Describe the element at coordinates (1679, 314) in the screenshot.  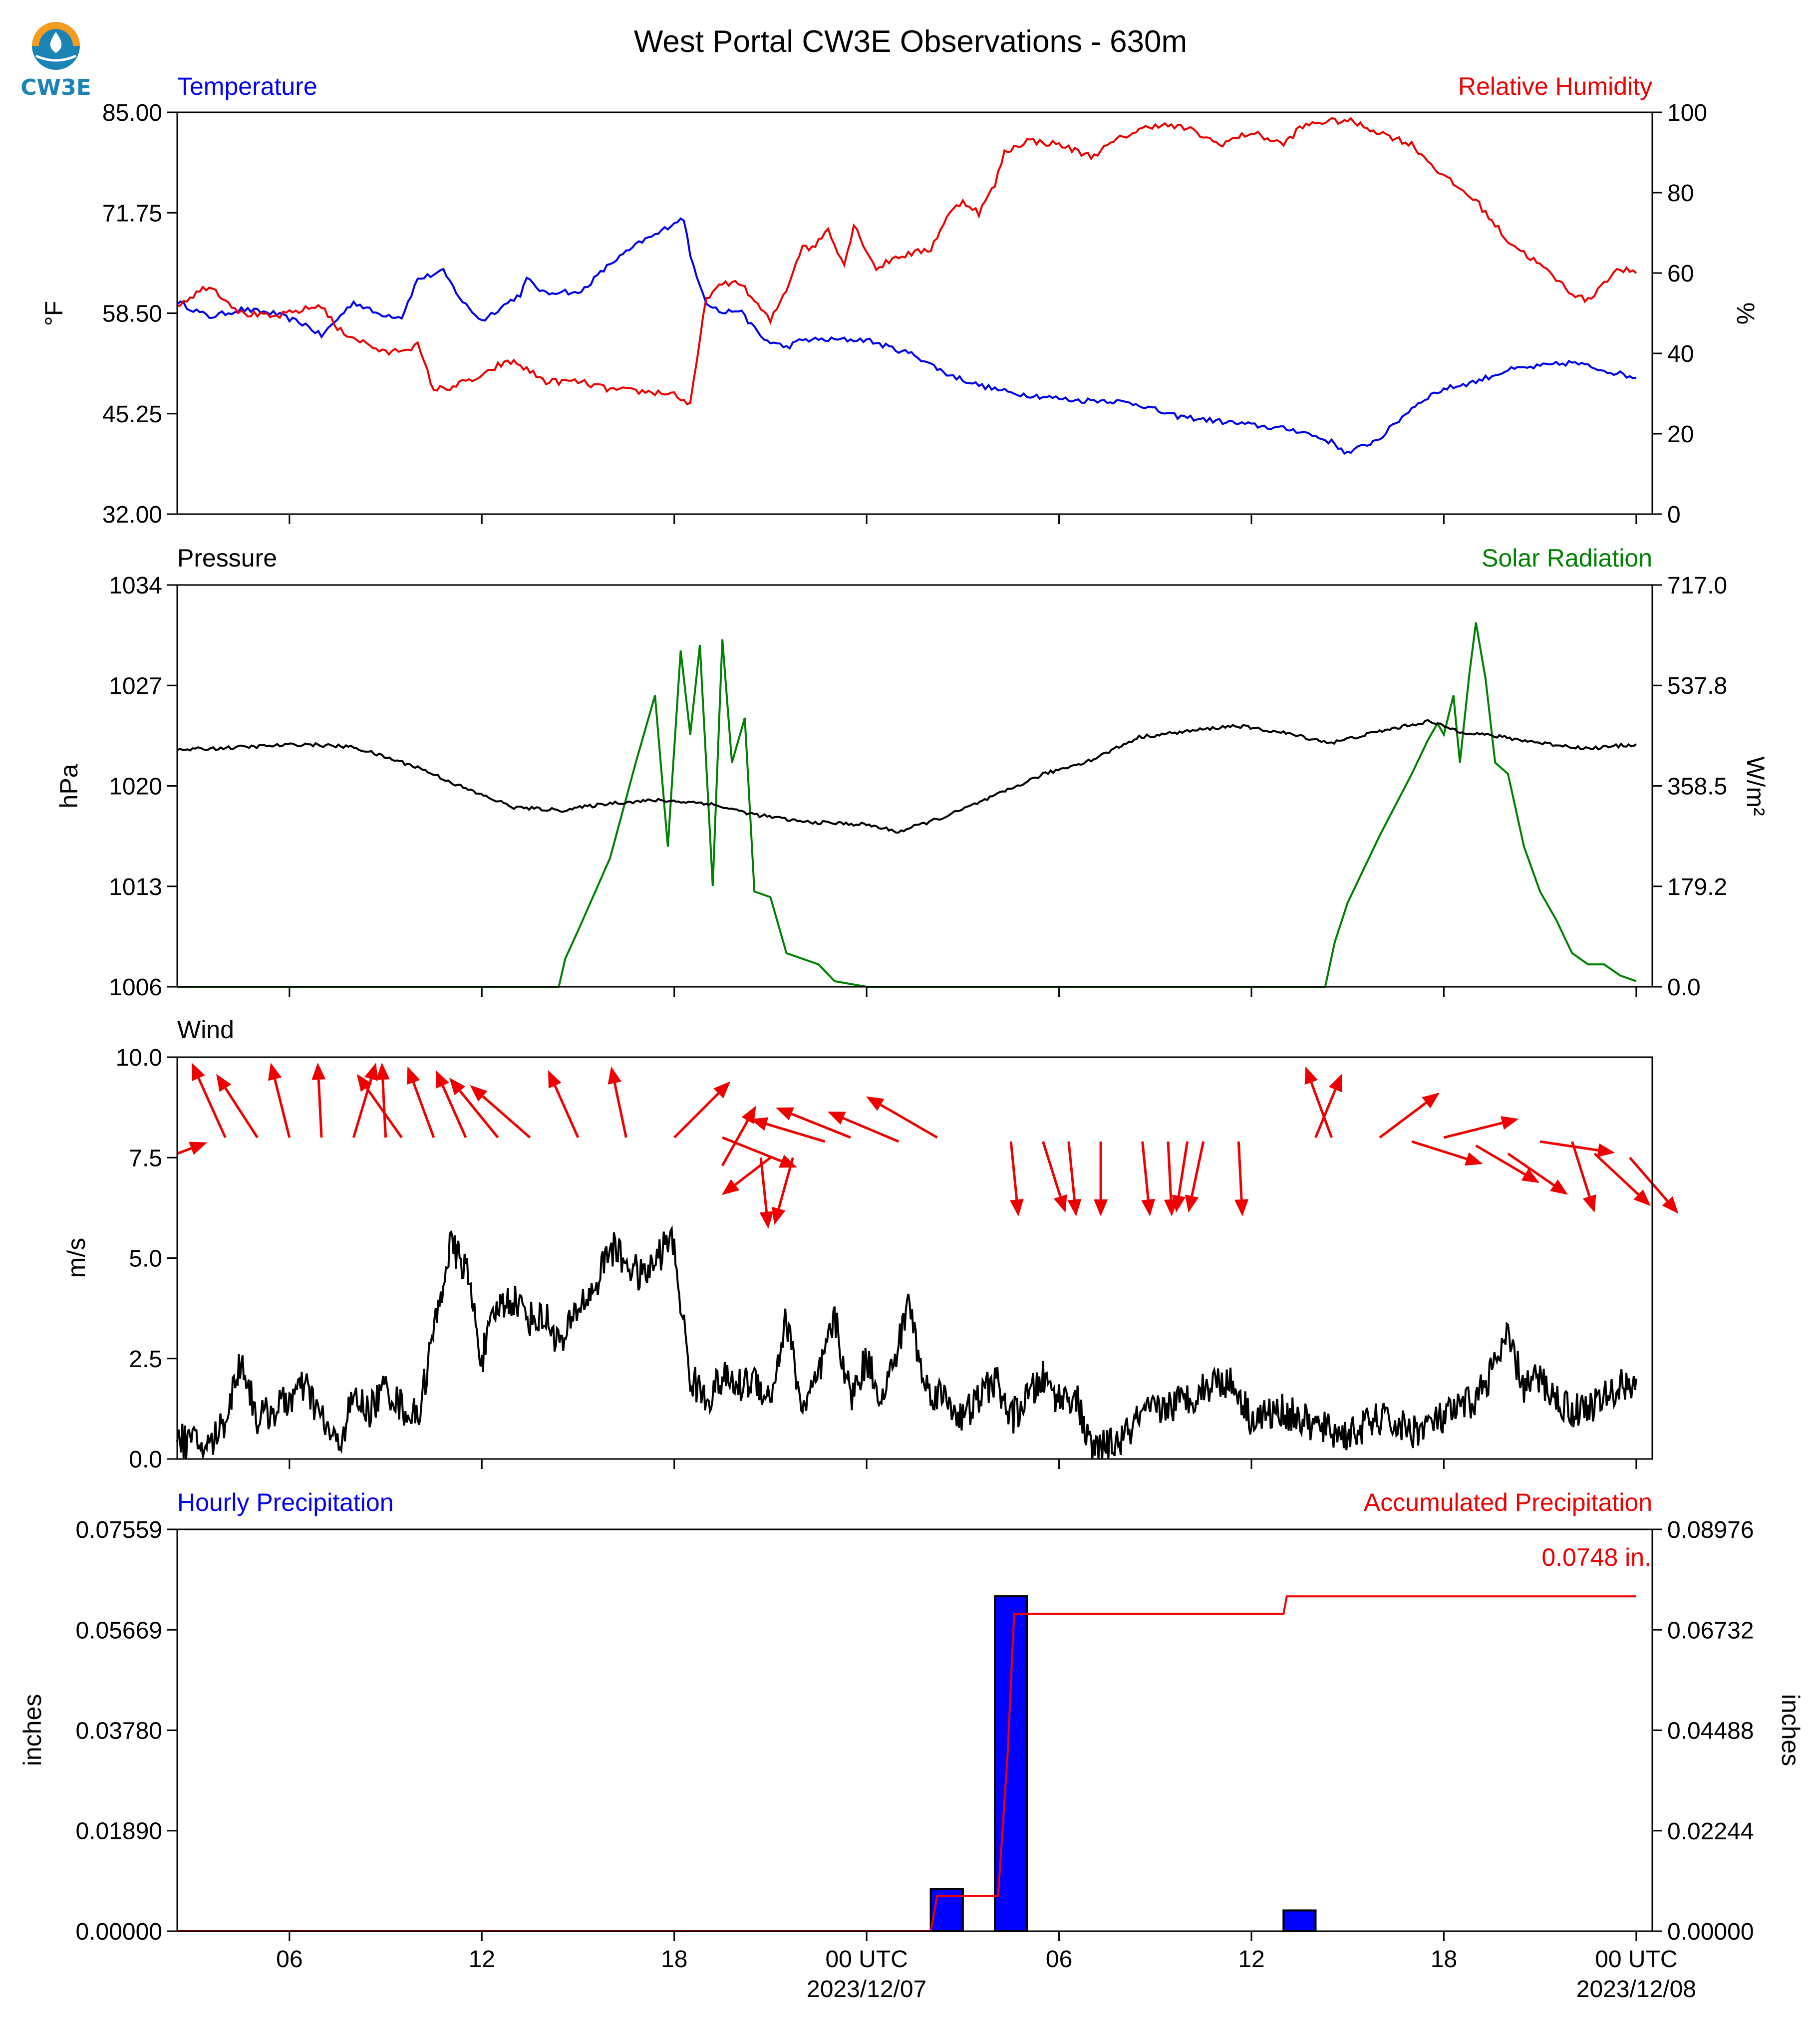
I see `humidity-ticks: 0 20 40 60 80 100` at that location.